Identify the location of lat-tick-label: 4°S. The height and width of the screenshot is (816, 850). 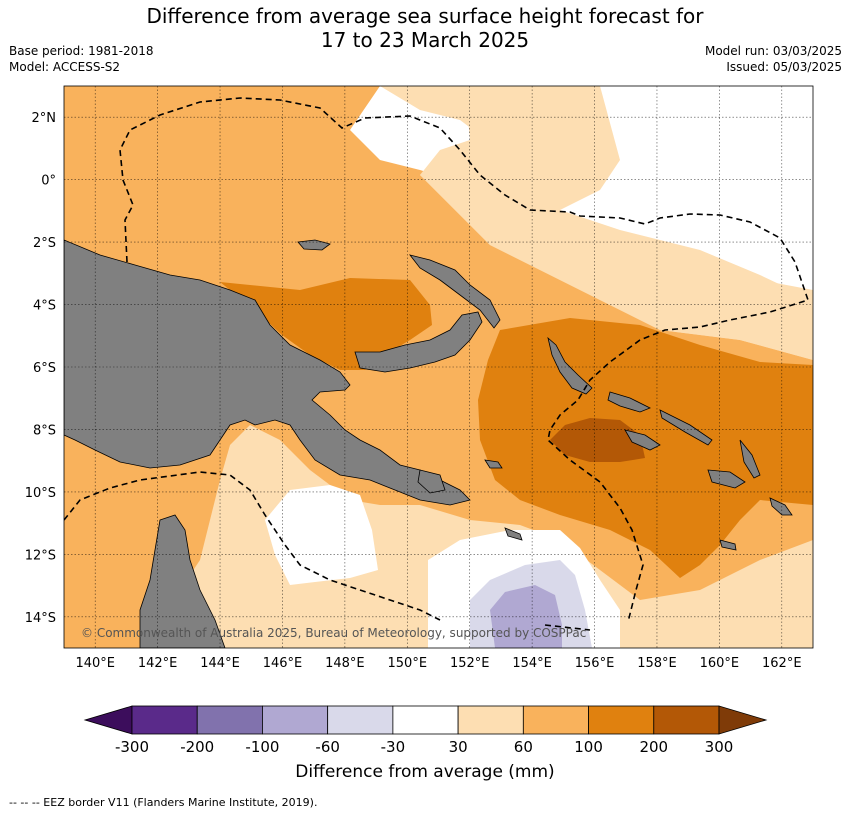
(44, 306).